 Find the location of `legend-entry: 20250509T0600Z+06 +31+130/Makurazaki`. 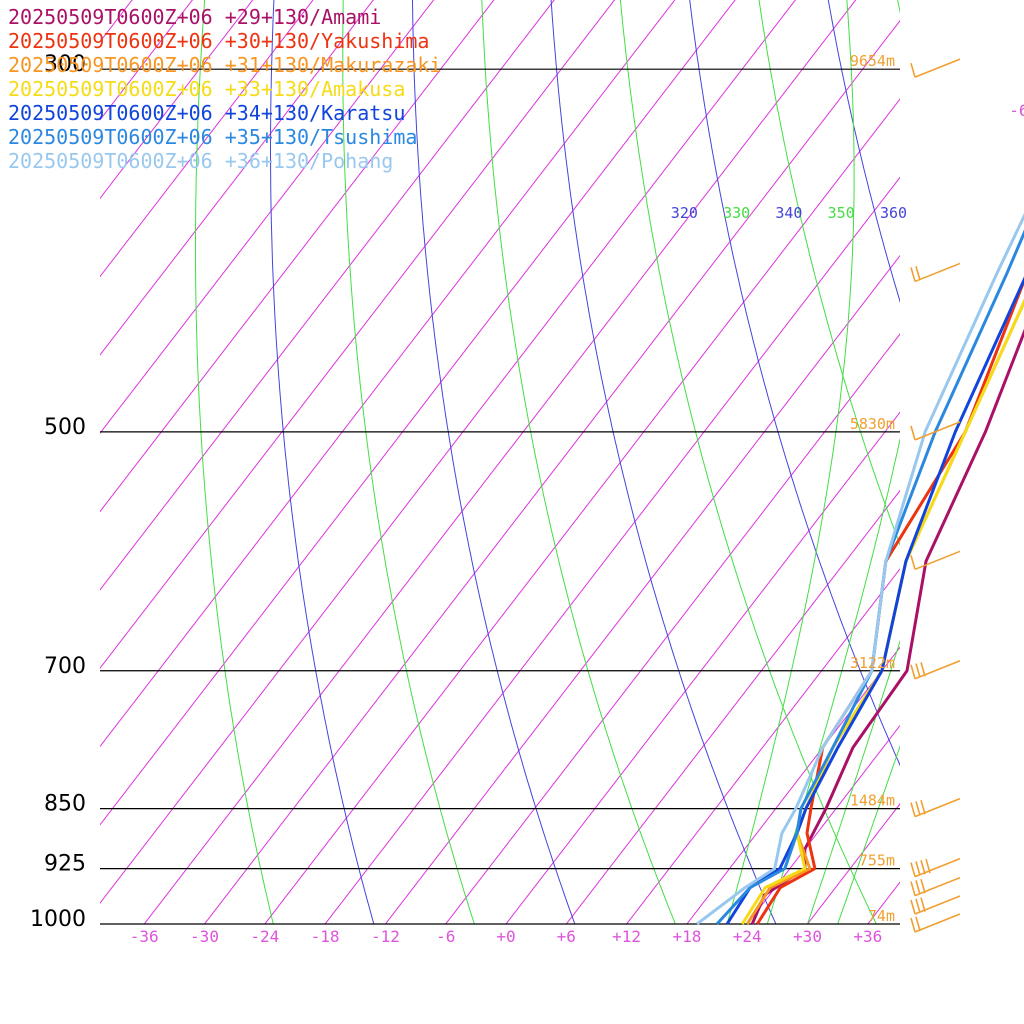

legend-entry: 20250509T0600Z+06 +31+130/Makurazaki is located at coordinates (224, 65).